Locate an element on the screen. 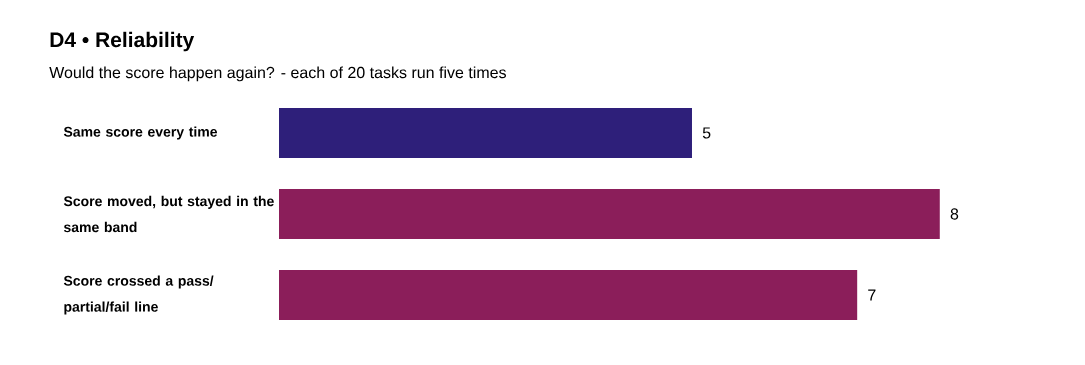  data-label: 5 is located at coordinates (706, 133).